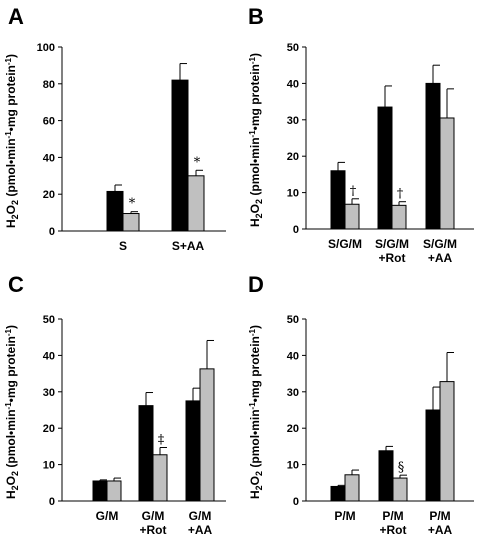  I want to click on bar-b-cat2-series0, so click(433, 156).